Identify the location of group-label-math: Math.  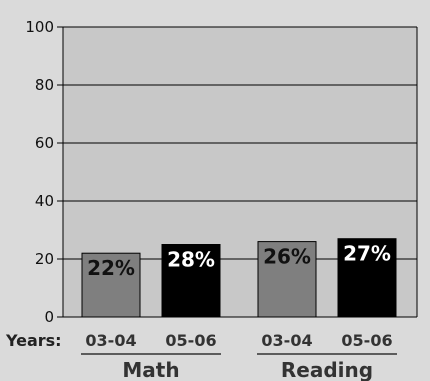
(150, 369).